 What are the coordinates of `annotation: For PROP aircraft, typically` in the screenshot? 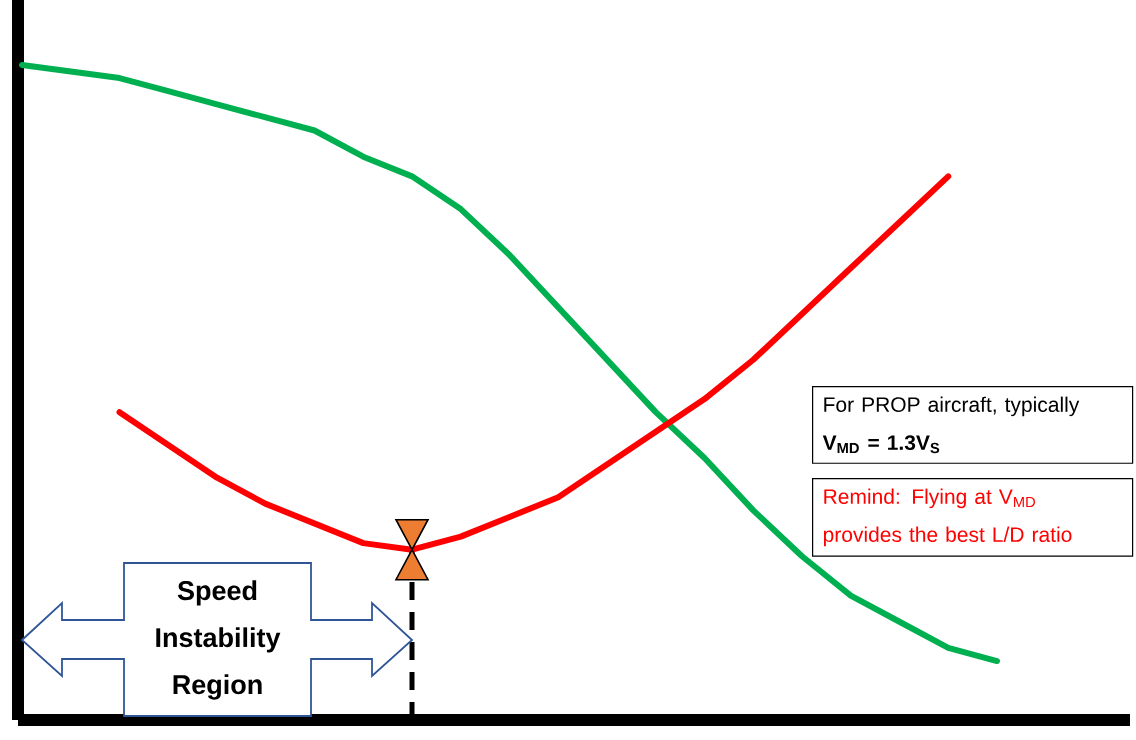 It's located at (952, 406).